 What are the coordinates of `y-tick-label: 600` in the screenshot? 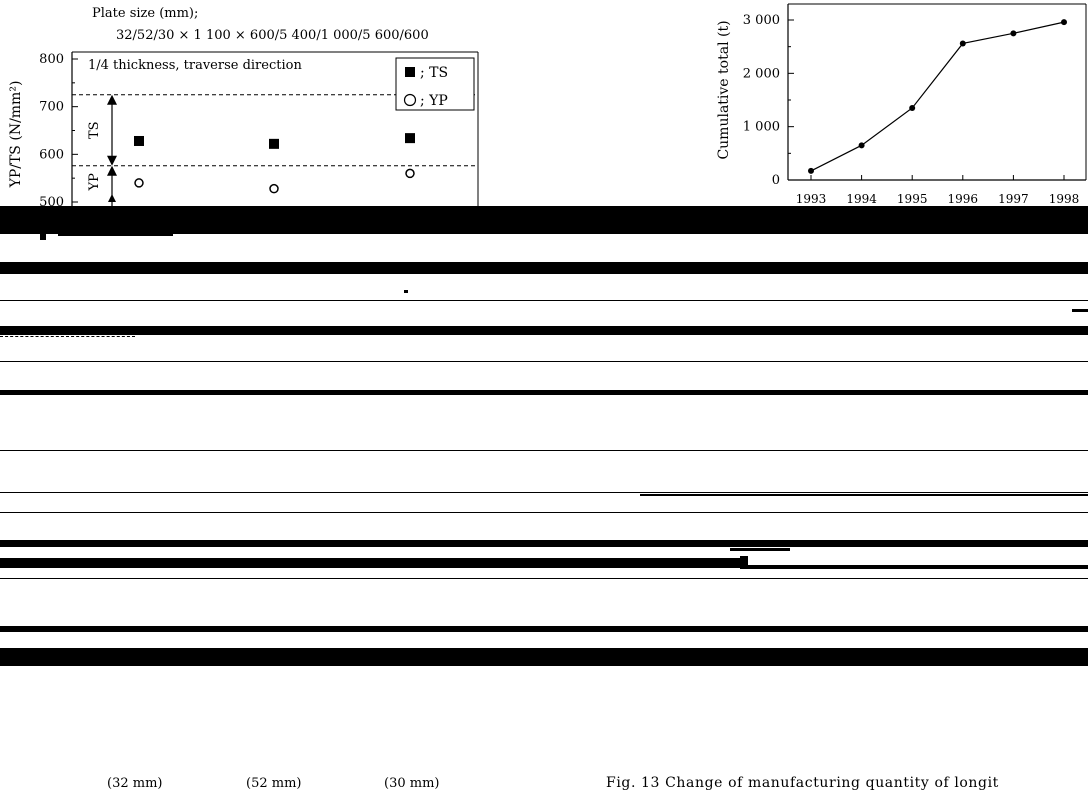 It's located at (51, 154).